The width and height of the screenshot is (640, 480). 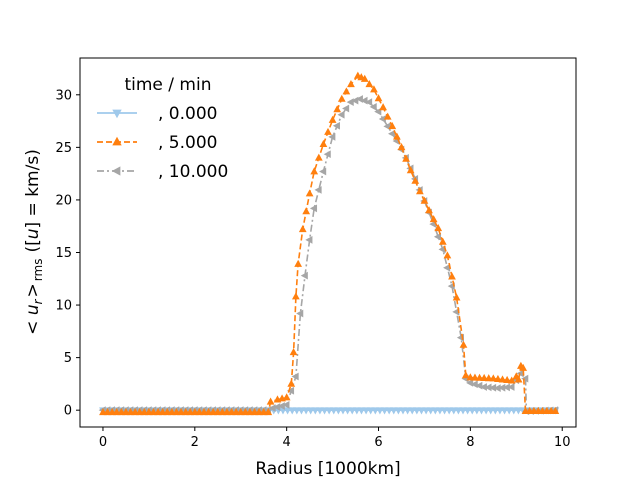 I want to click on legend-entries: , 0.000 , 5.000 , 10.000, so click(x=162, y=143).